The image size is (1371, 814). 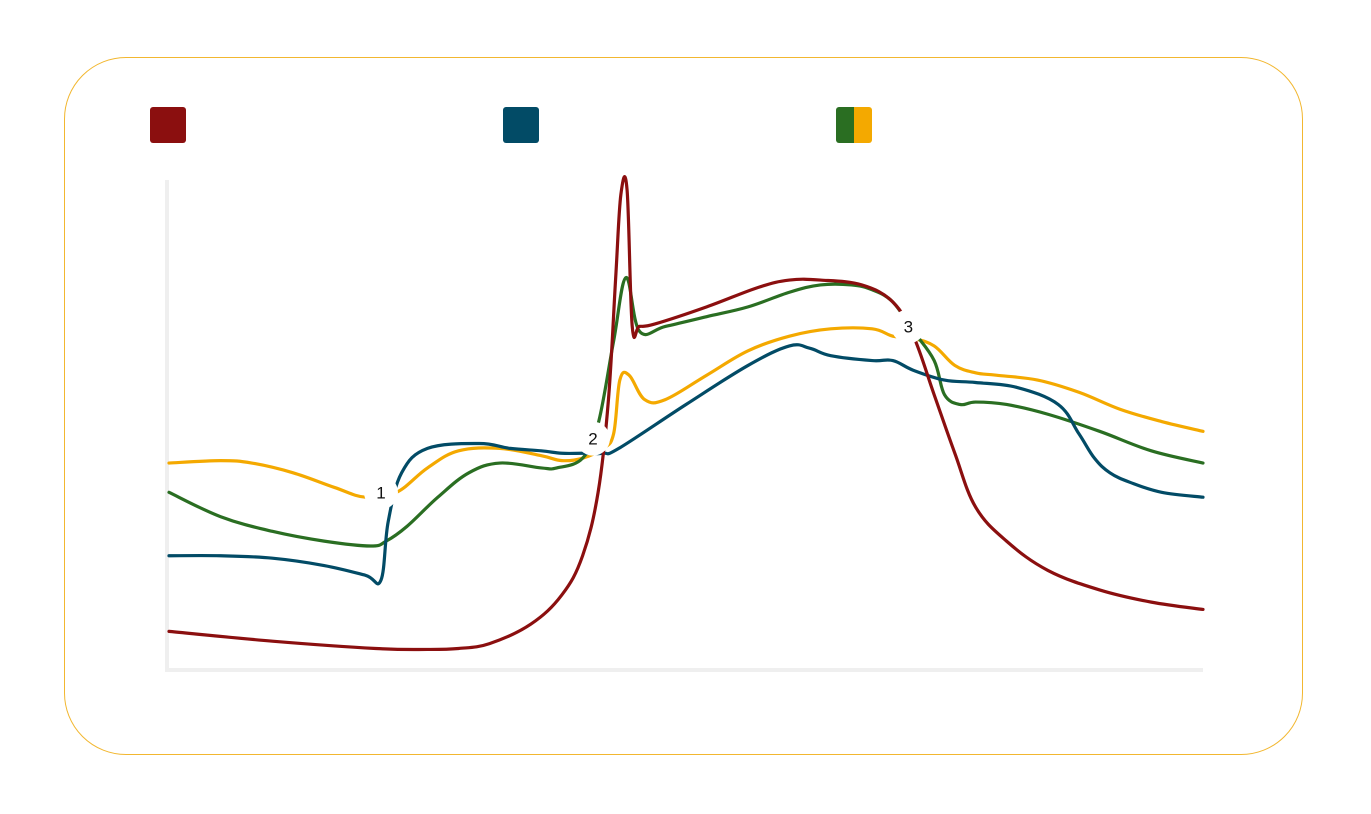 I want to click on marker-1: 1, so click(x=380, y=492).